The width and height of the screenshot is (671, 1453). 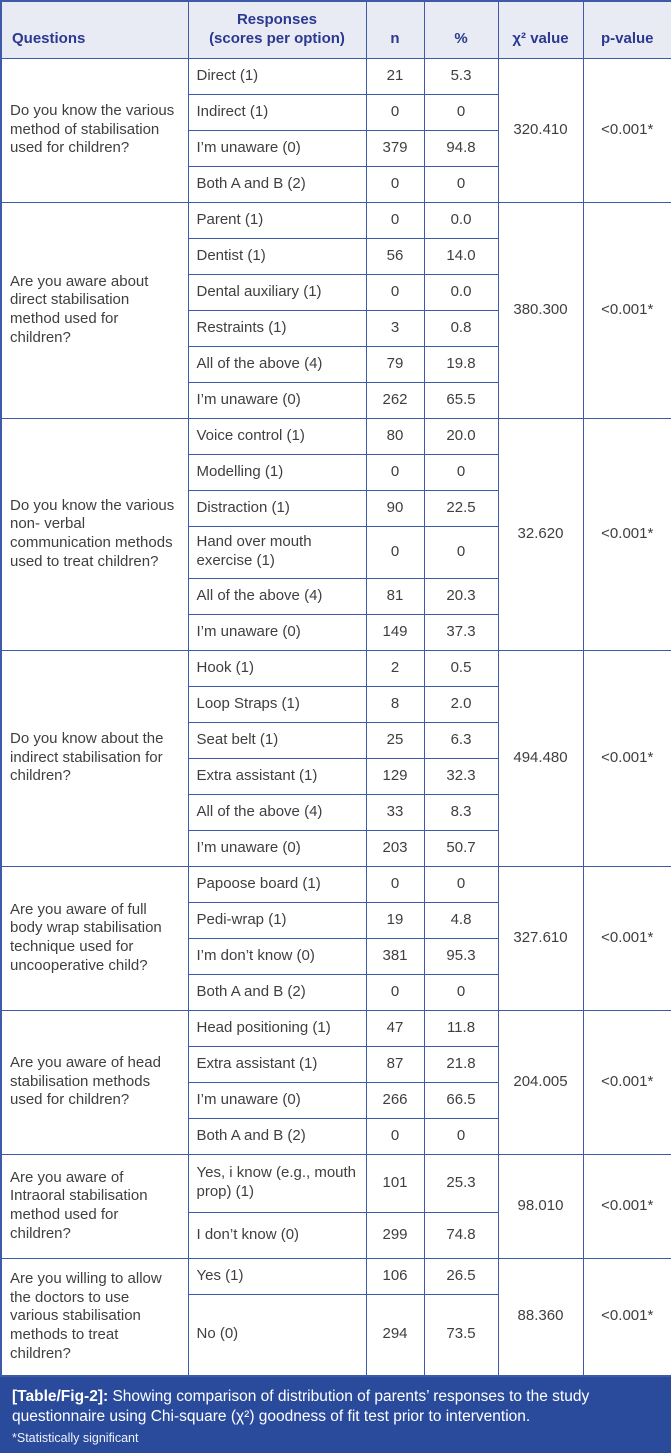 What do you see at coordinates (395, 740) in the screenshot?
I see `n-cell: 25` at bounding box center [395, 740].